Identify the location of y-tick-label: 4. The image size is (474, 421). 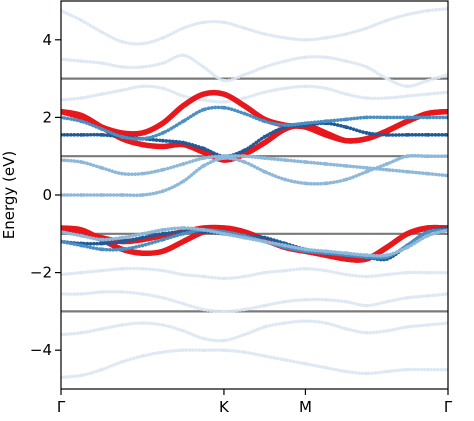
(47, 40).